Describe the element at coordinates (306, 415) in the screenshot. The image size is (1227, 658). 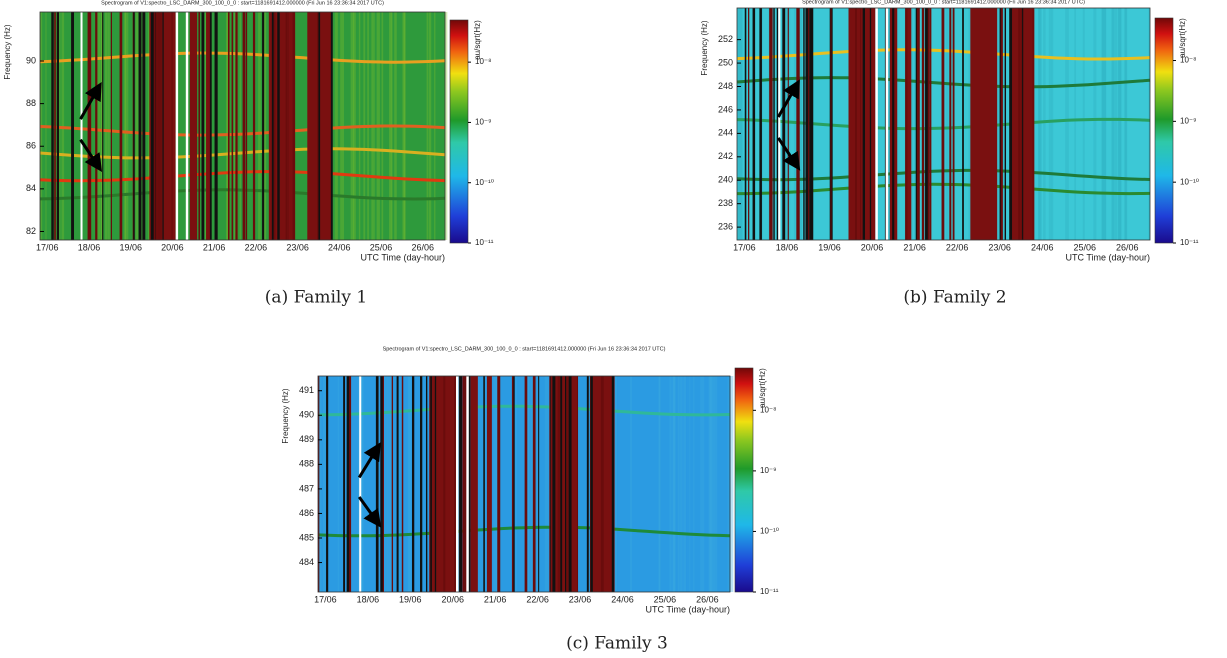
I see `y-tick-label: 490` at that location.